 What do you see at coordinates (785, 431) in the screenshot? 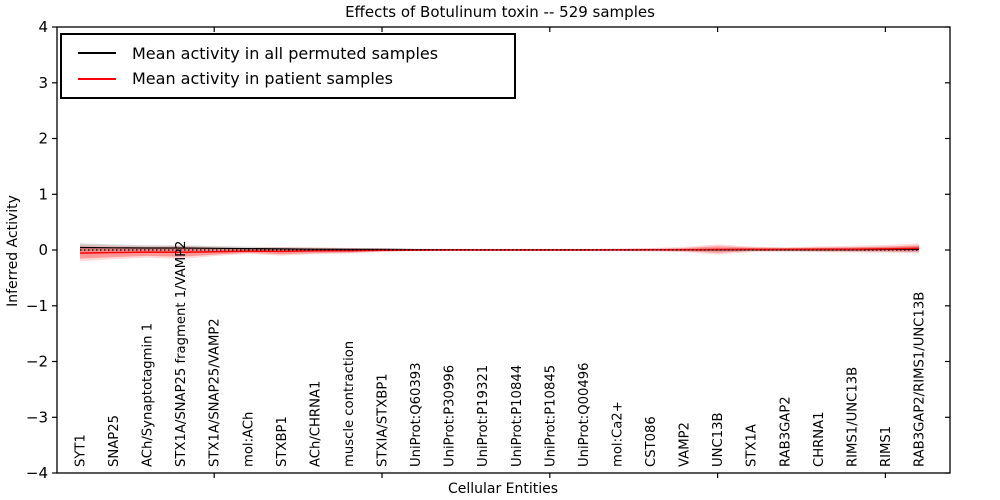
I see `entity-label: RAB3GAP2` at bounding box center [785, 431].